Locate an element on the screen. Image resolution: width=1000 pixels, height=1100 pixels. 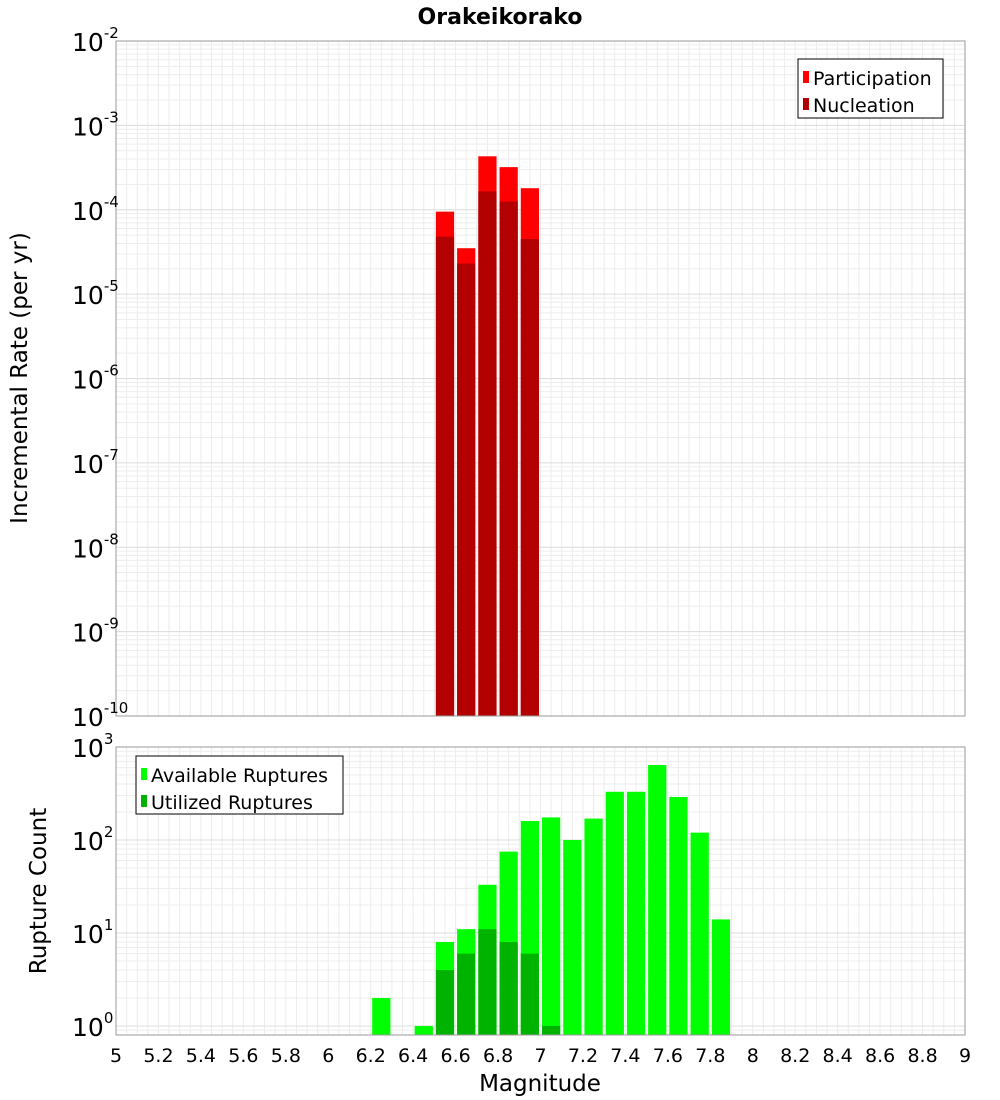
x-tick-label: 8.8 is located at coordinates (922, 1056).